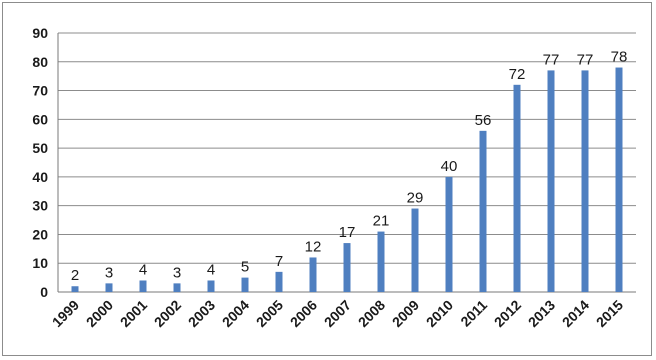 This screenshot has height=360, width=656. Describe the element at coordinates (40, 234) in the screenshot. I see `y-tick-label: 20` at that location.